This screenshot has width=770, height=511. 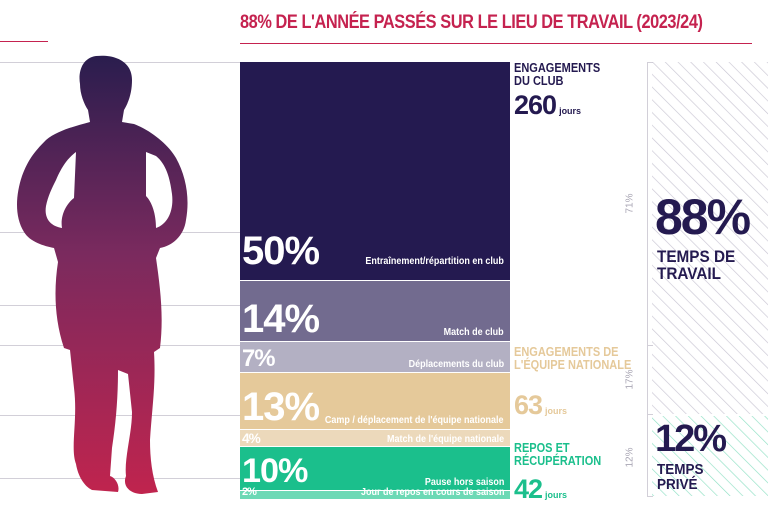 I want to click on segment-category-label: Match de club, so click(x=473, y=332).